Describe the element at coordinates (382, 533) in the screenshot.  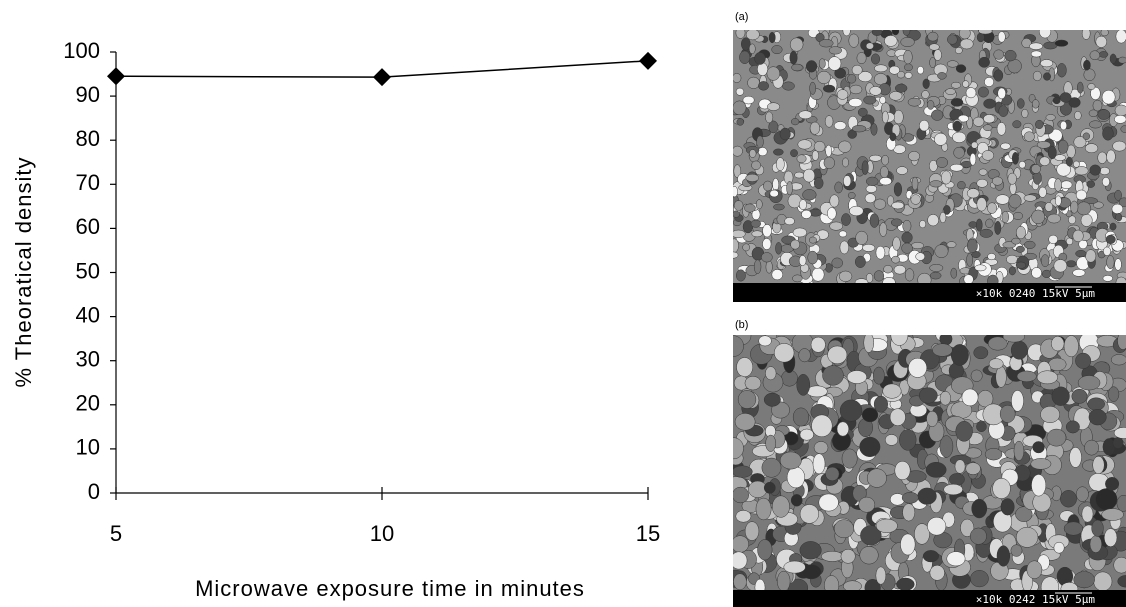
I see `x-tick-label: 10` at that location.